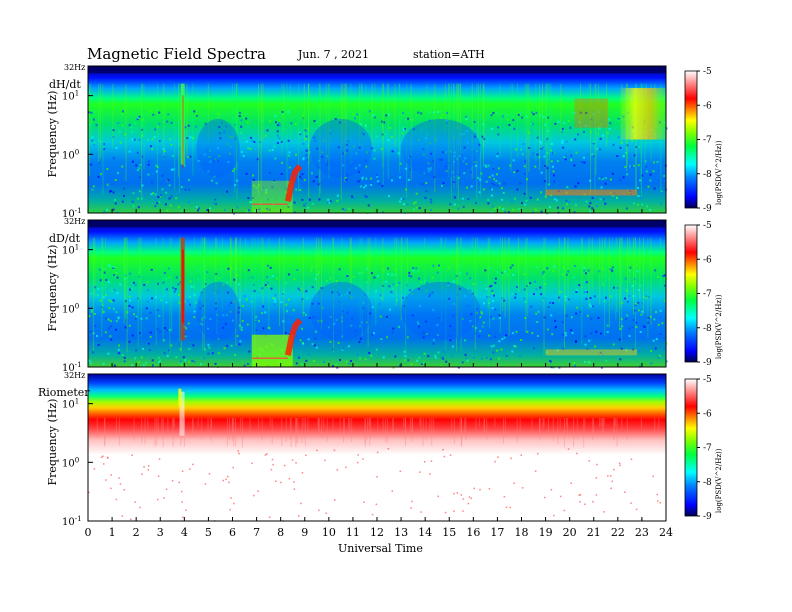 The height and width of the screenshot is (612, 792). Describe the element at coordinates (208, 532) in the screenshot. I see `x-tick-label: 5` at that location.